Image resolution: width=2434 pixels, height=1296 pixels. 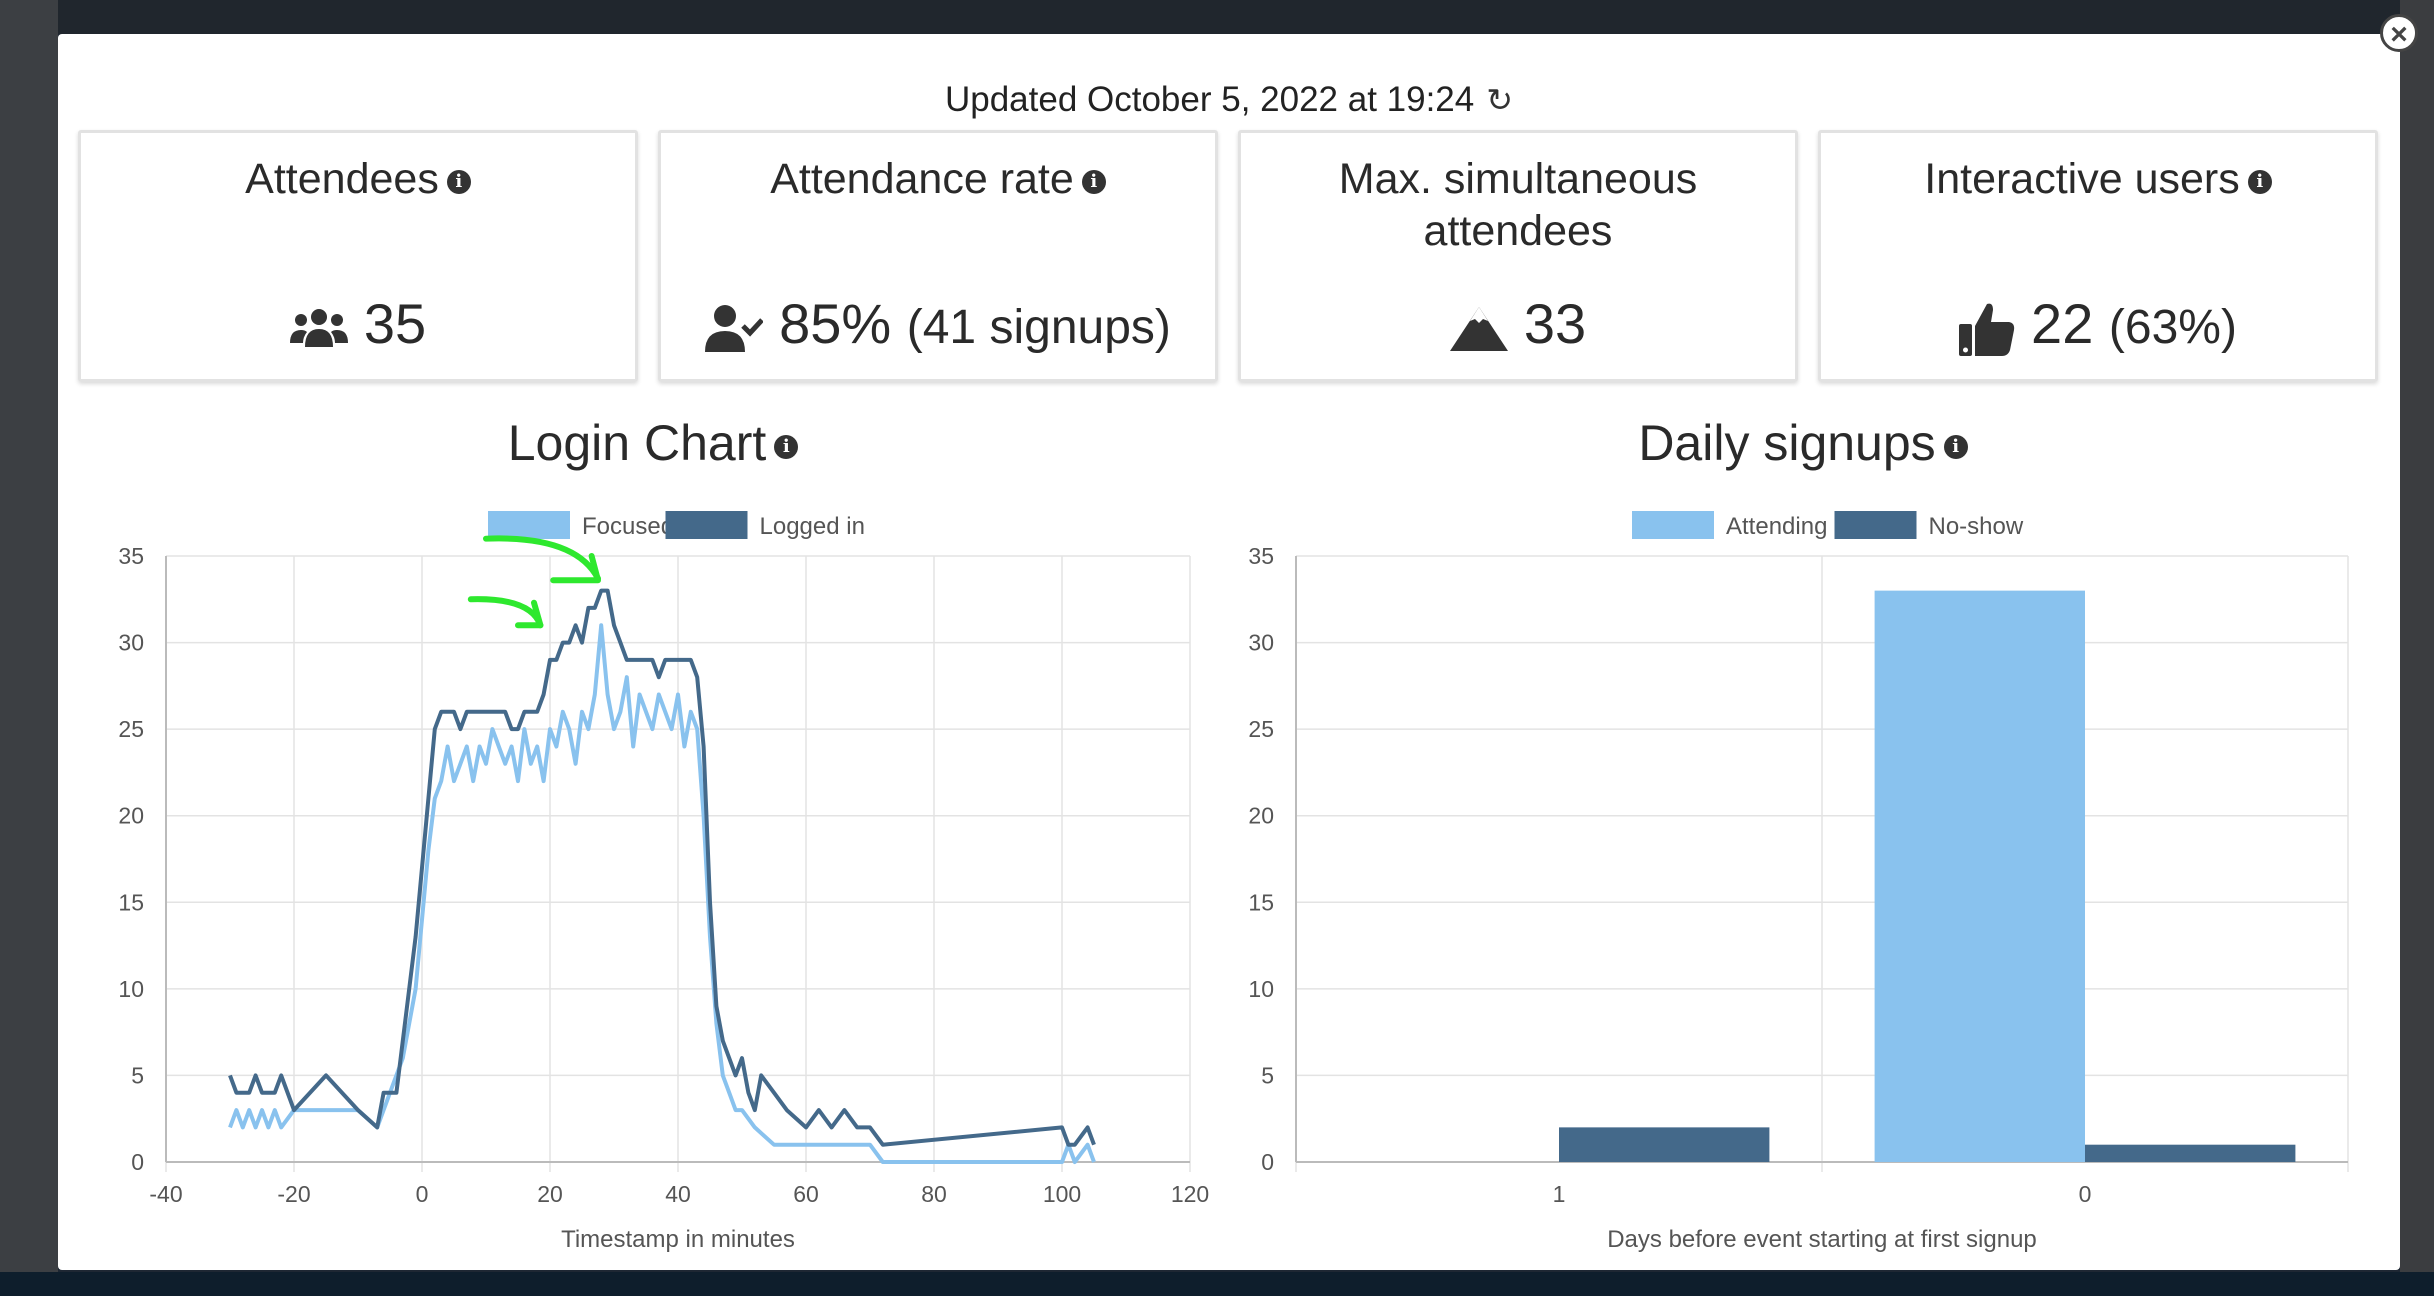 What do you see at coordinates (1987, 330) in the screenshot?
I see `thumbs-up-icon` at bounding box center [1987, 330].